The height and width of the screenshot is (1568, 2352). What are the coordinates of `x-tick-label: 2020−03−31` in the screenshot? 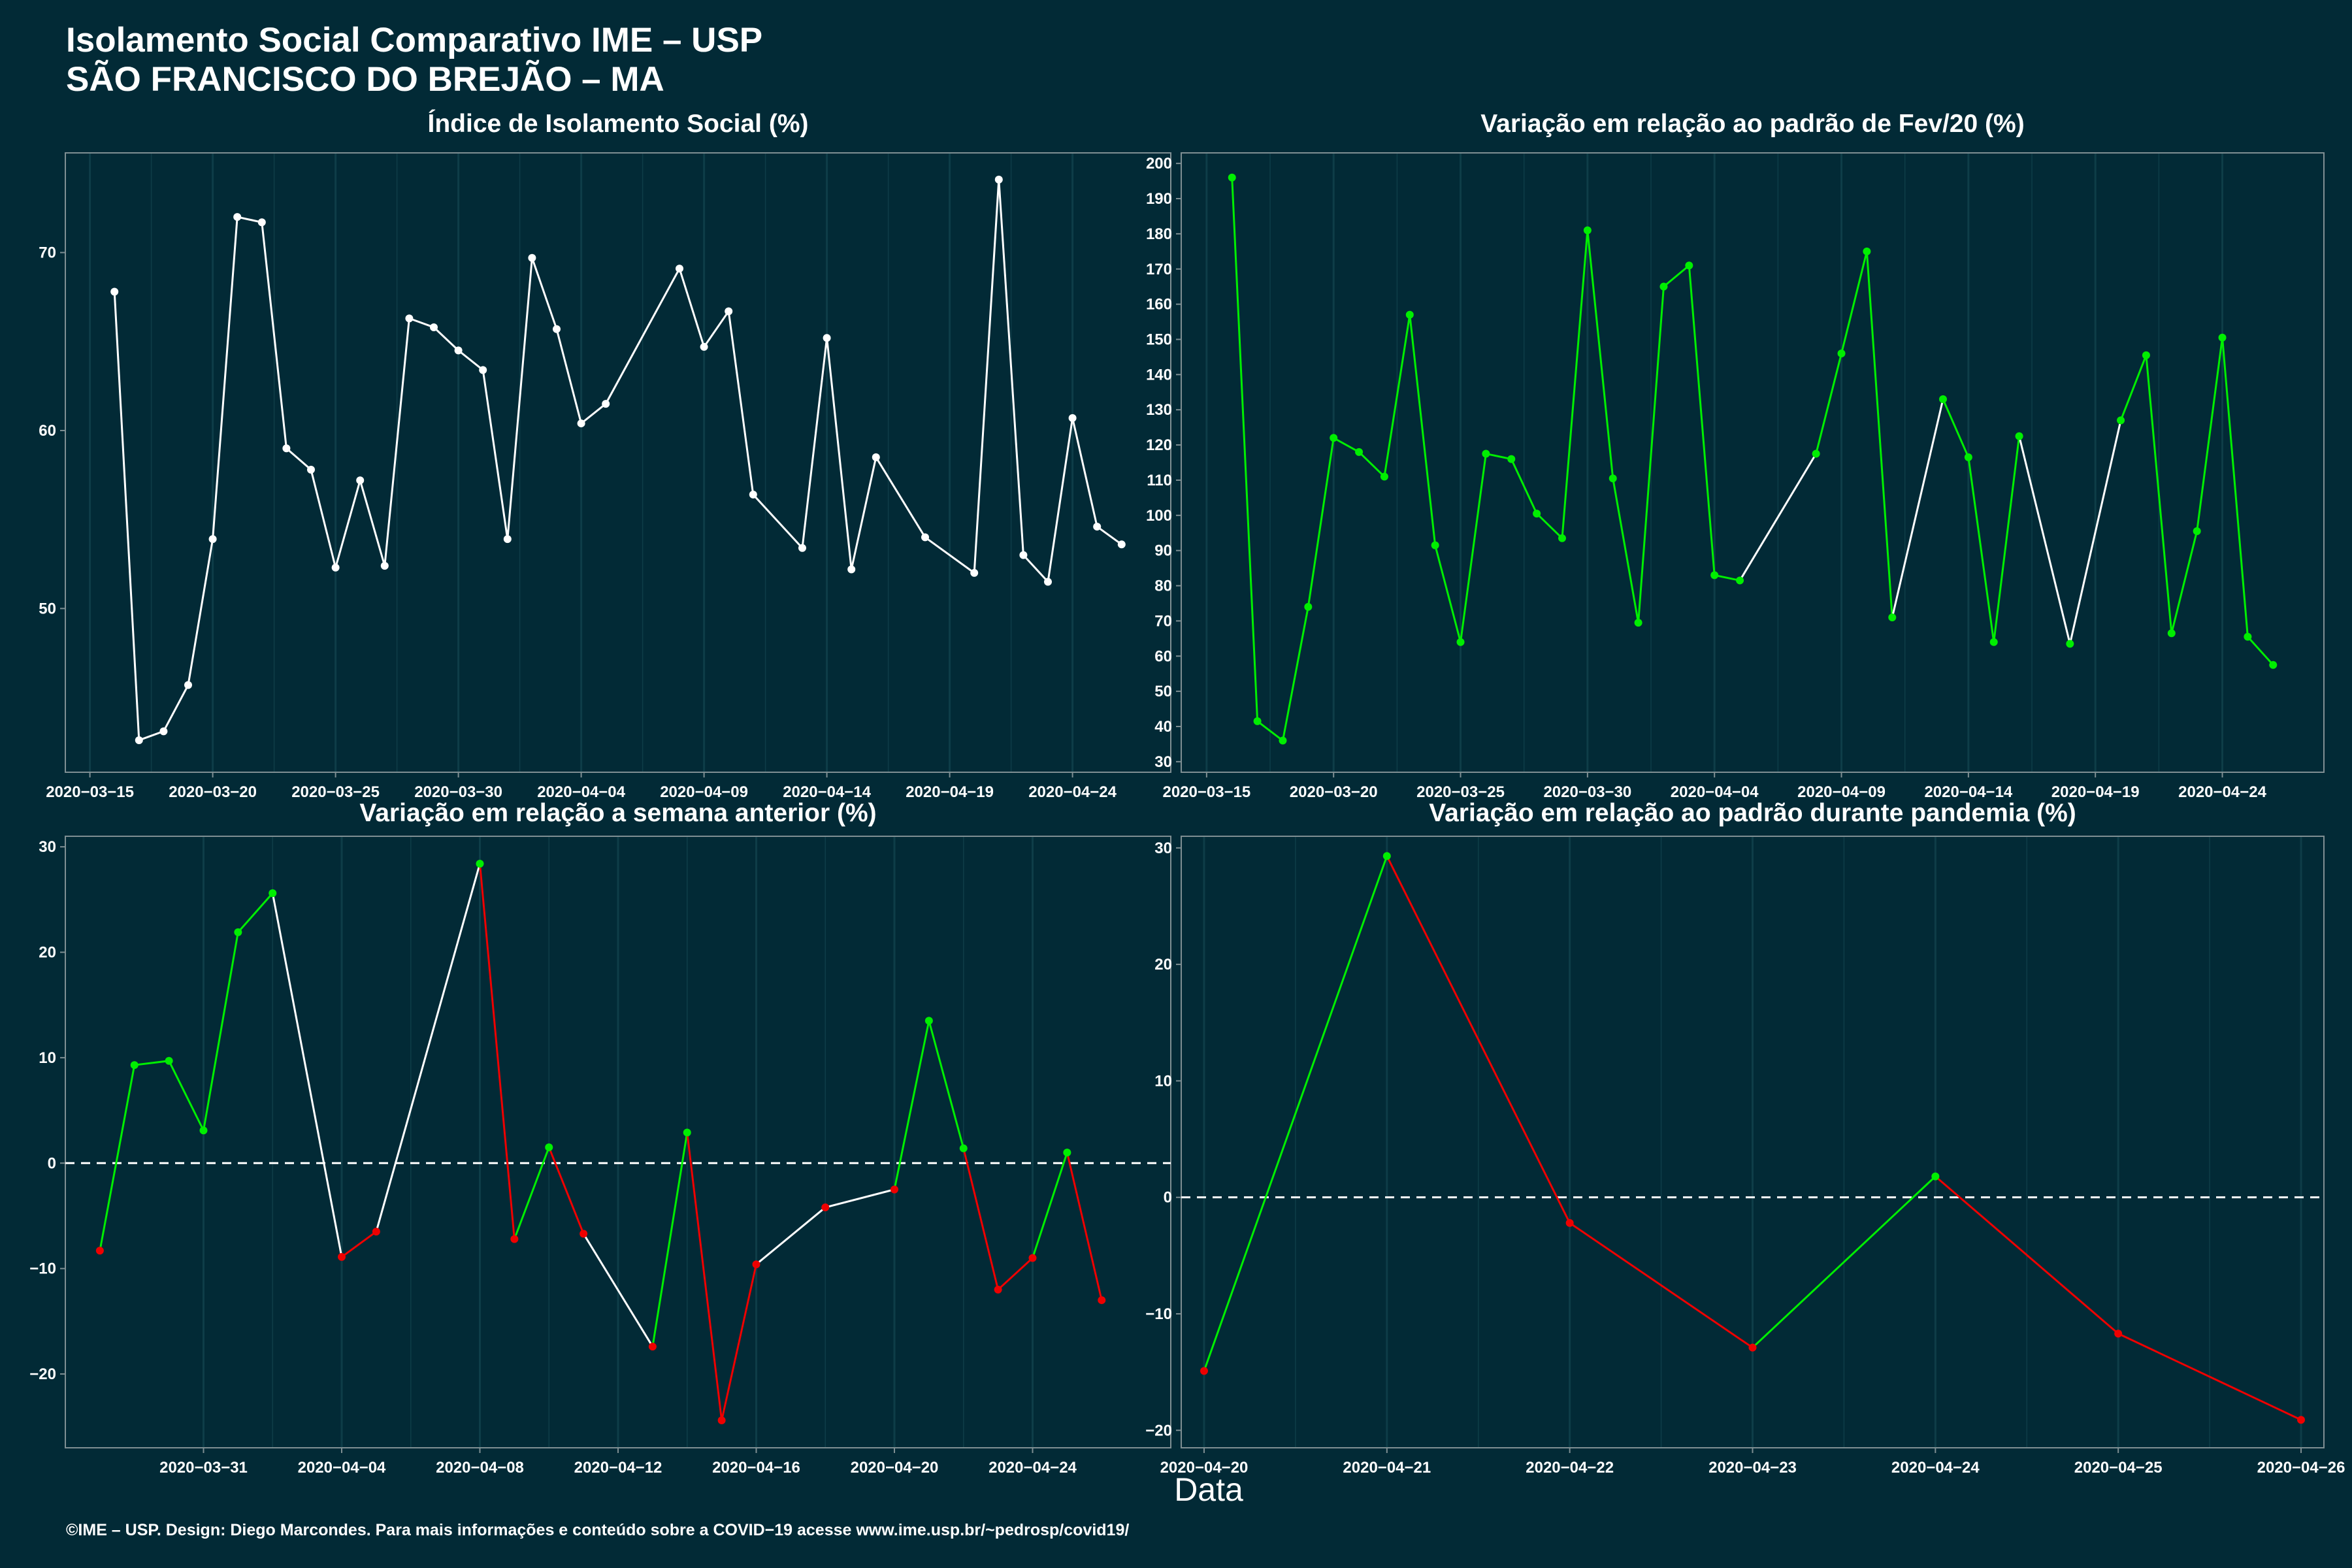 It's located at (203, 1468).